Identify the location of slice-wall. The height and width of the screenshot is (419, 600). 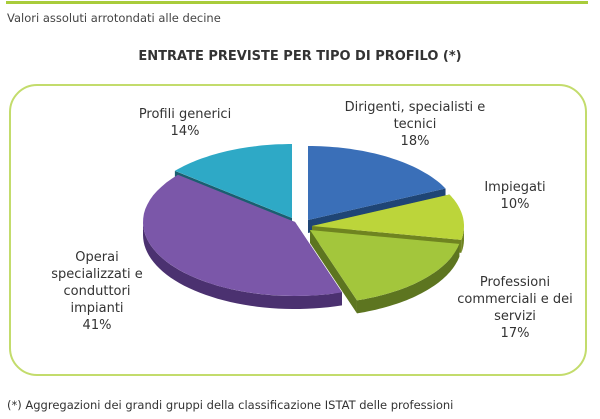
(333, 272).